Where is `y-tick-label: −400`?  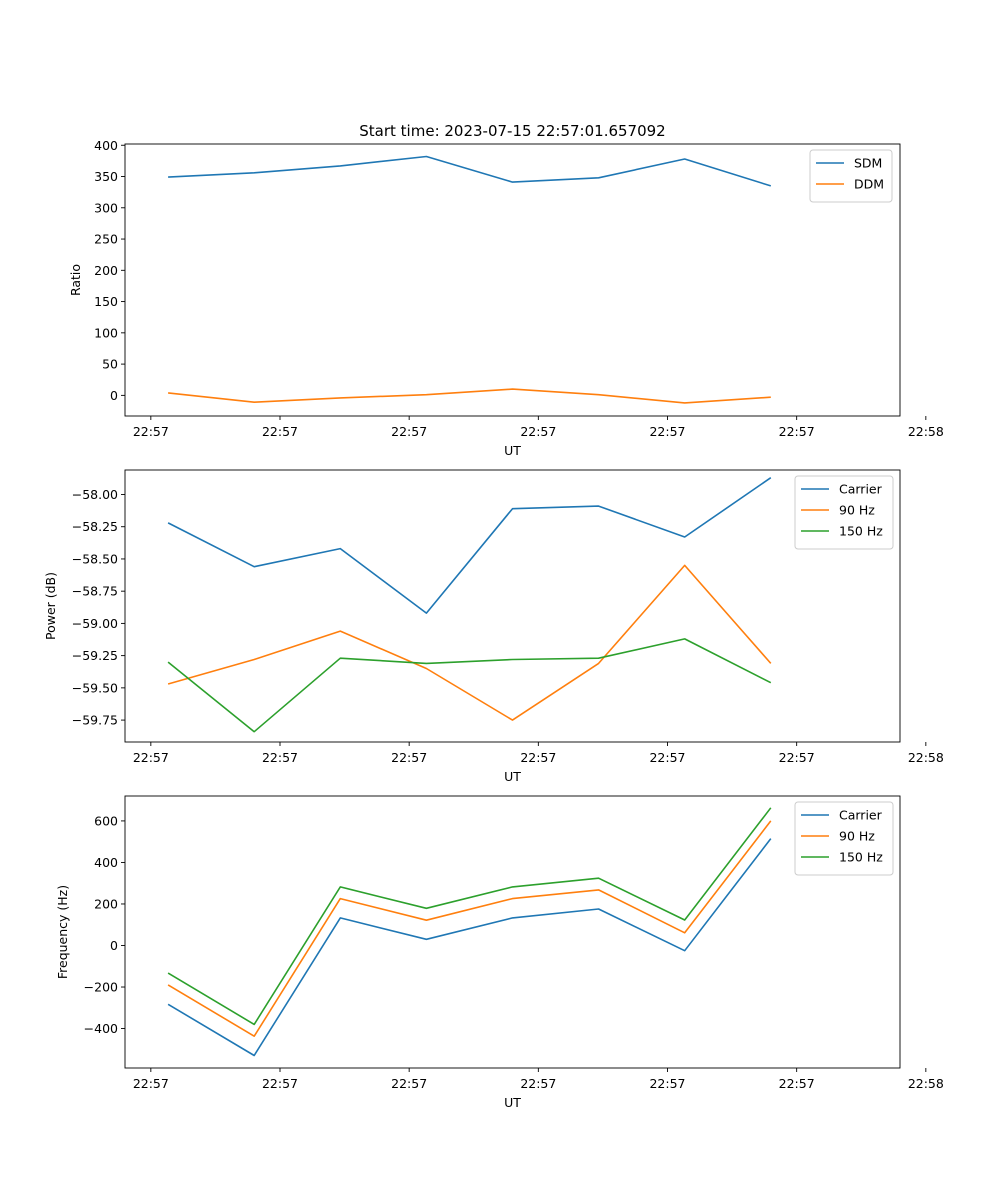
y-tick-label: −400 is located at coordinates (101, 1028).